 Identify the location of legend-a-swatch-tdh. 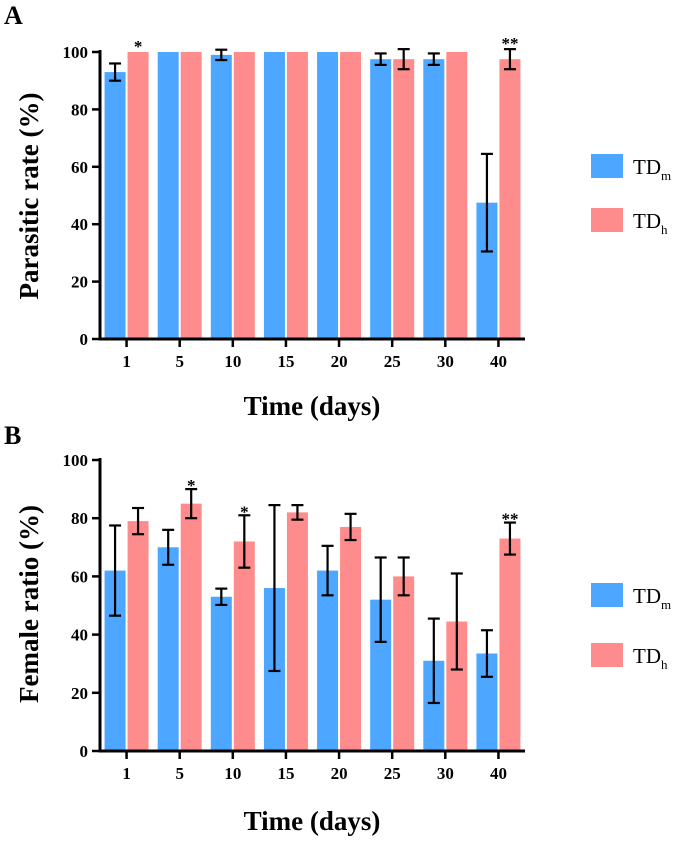
(607, 220).